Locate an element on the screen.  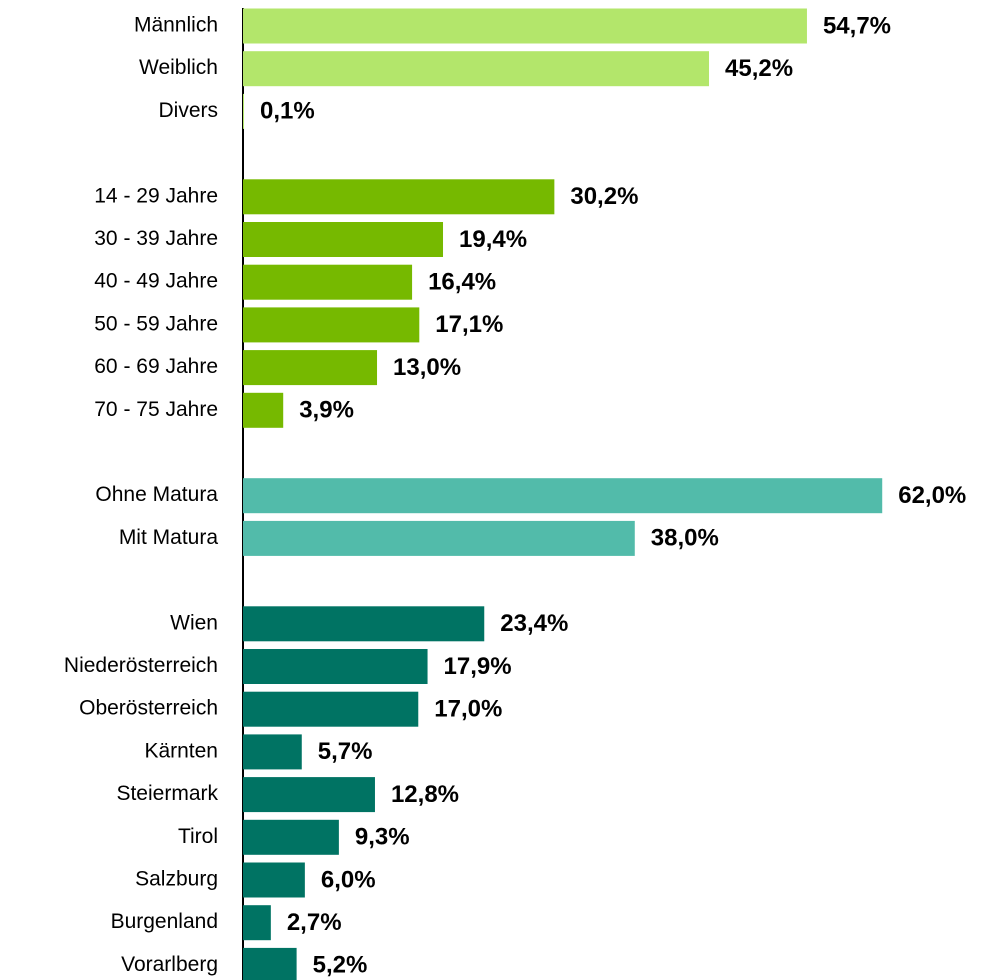
value-label: 12,8% is located at coordinates (425, 794).